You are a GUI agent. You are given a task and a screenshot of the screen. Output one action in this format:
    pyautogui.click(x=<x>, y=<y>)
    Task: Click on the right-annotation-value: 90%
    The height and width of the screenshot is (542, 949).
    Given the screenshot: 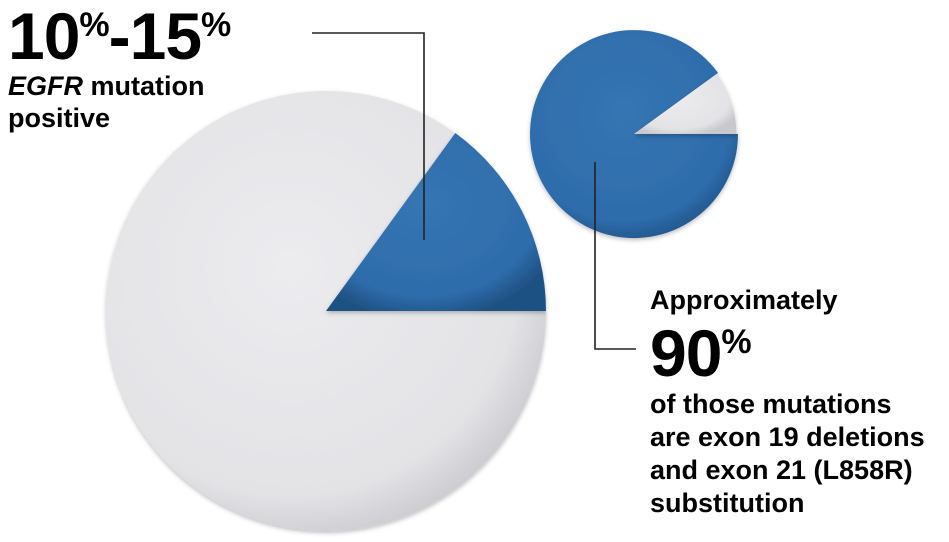 What is the action you would take?
    pyautogui.click(x=701, y=352)
    